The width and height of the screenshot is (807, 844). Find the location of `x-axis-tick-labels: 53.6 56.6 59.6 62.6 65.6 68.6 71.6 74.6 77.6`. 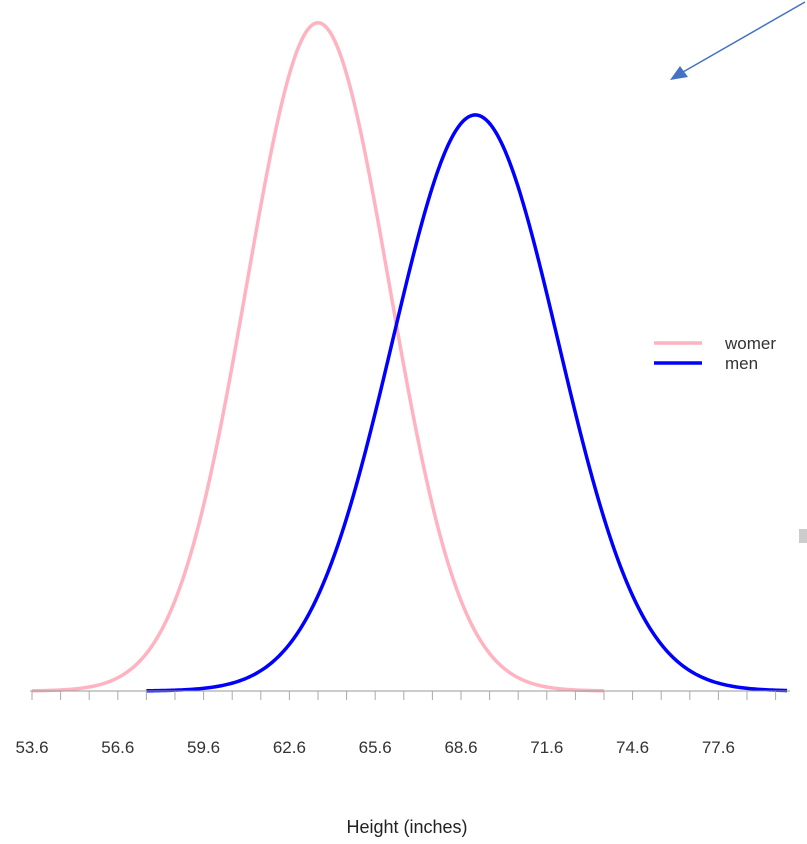

x-axis-tick-labels: 53.6 56.6 59.6 62.6 65.6 68.6 71.6 74.6 77.6 is located at coordinates (374, 747).